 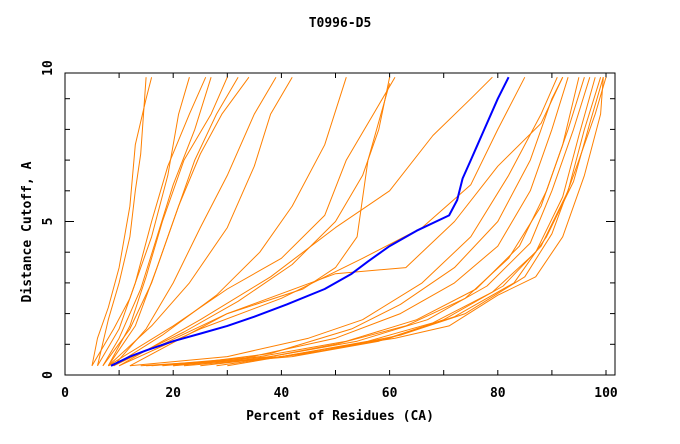 What do you see at coordinates (498, 393) in the screenshot?
I see `x-tick-label: 80` at bounding box center [498, 393].